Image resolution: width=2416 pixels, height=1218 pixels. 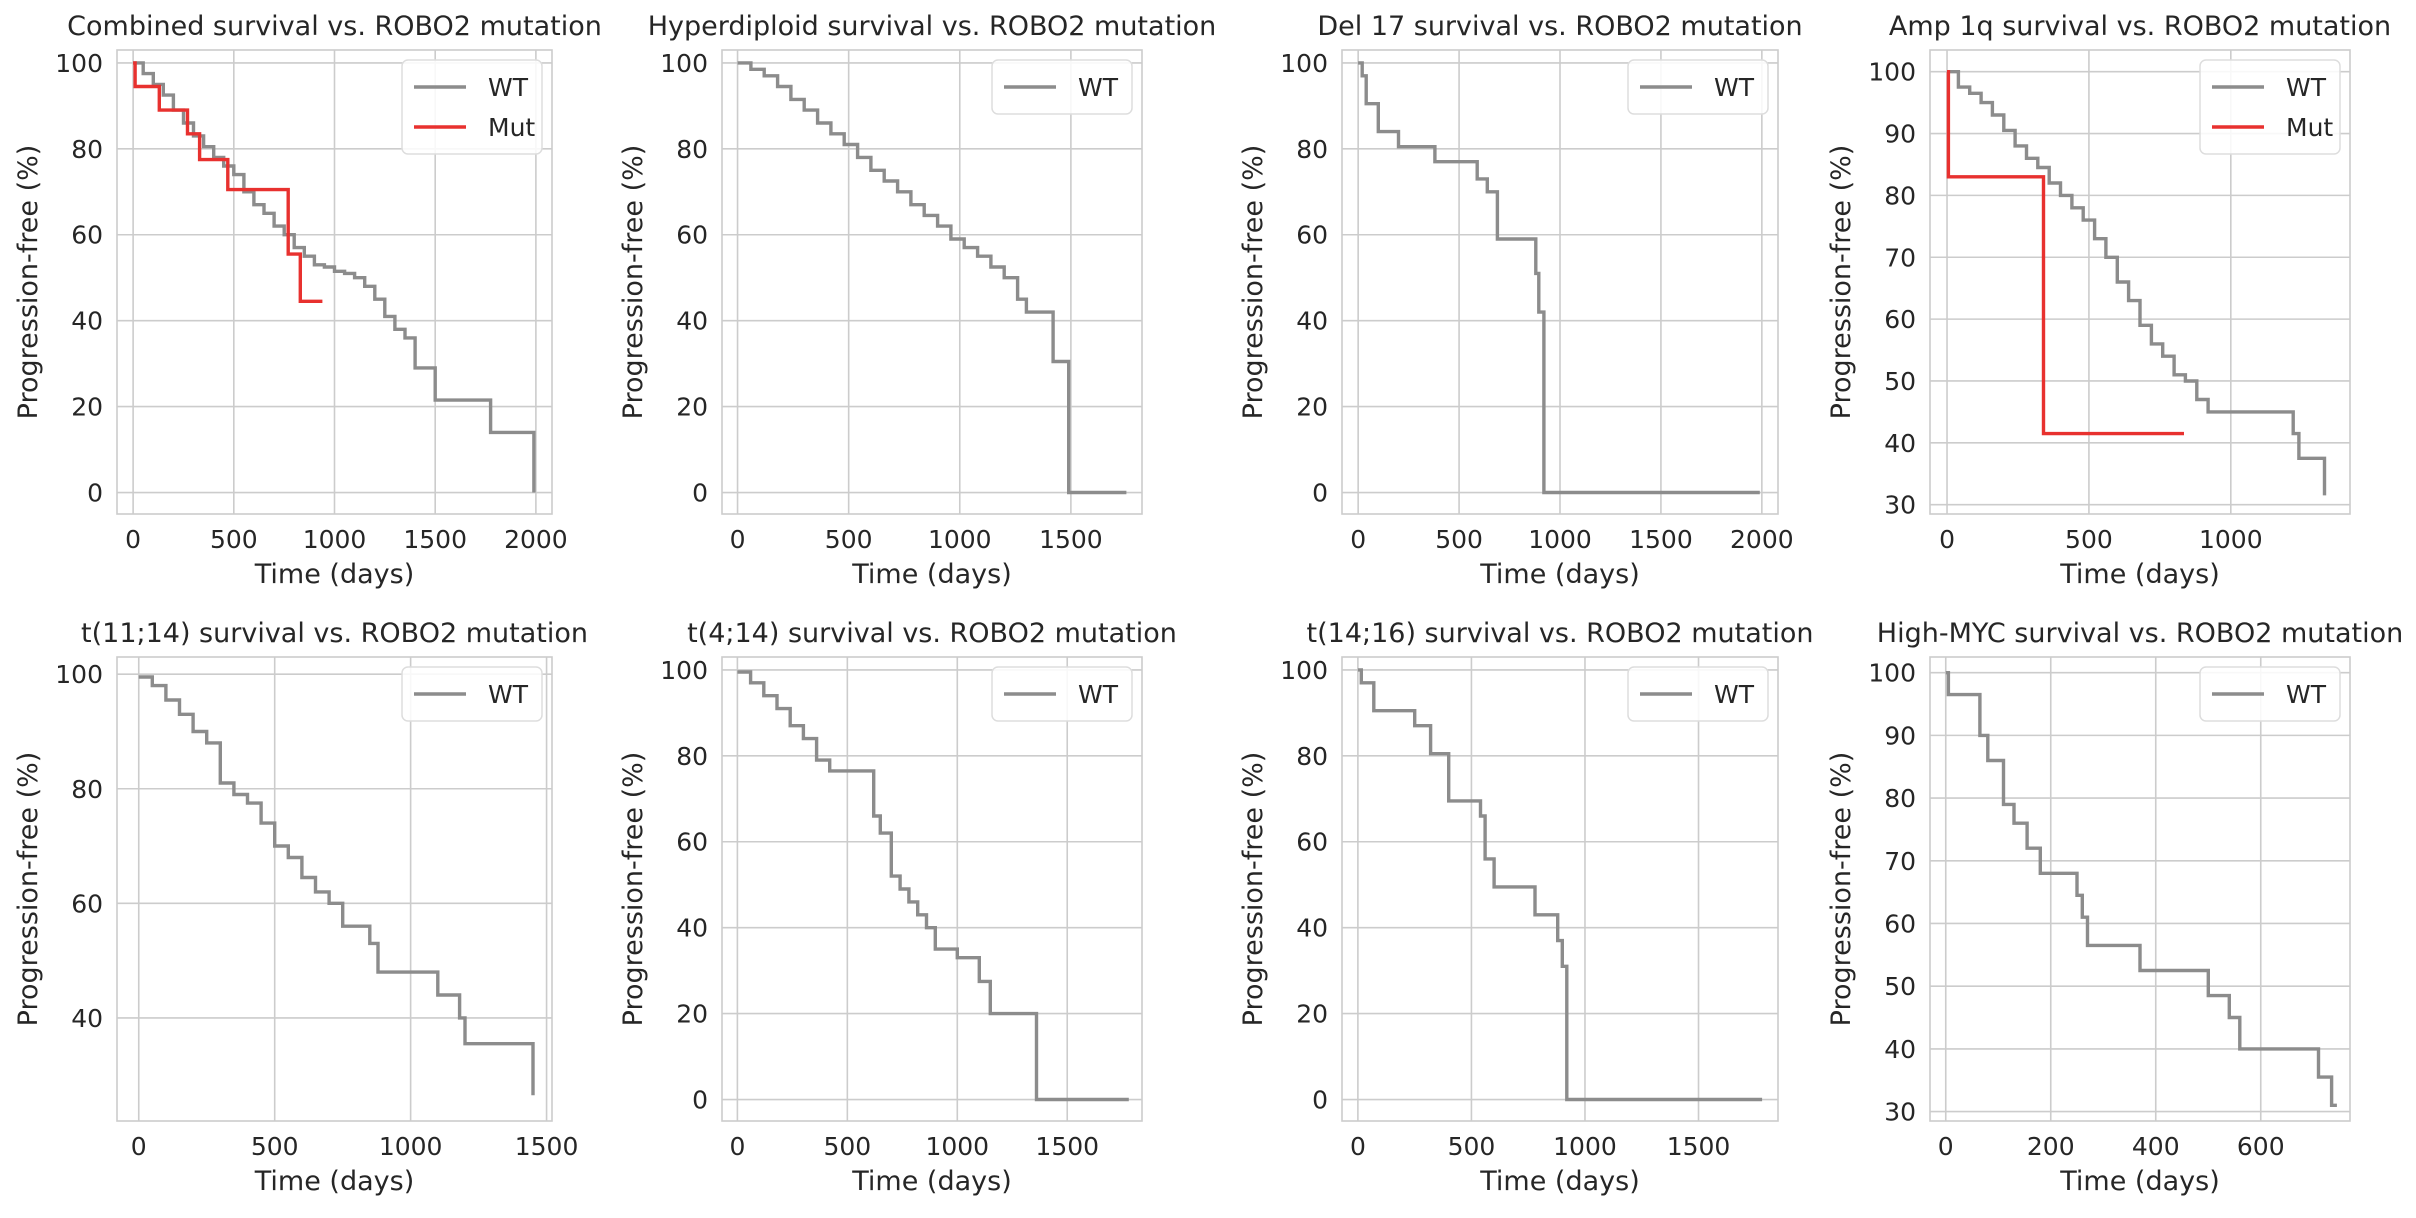 What do you see at coordinates (2140, 26) in the screenshot?
I see `chart-title: Amp 1q survival vs. ROBO2 mutation` at bounding box center [2140, 26].